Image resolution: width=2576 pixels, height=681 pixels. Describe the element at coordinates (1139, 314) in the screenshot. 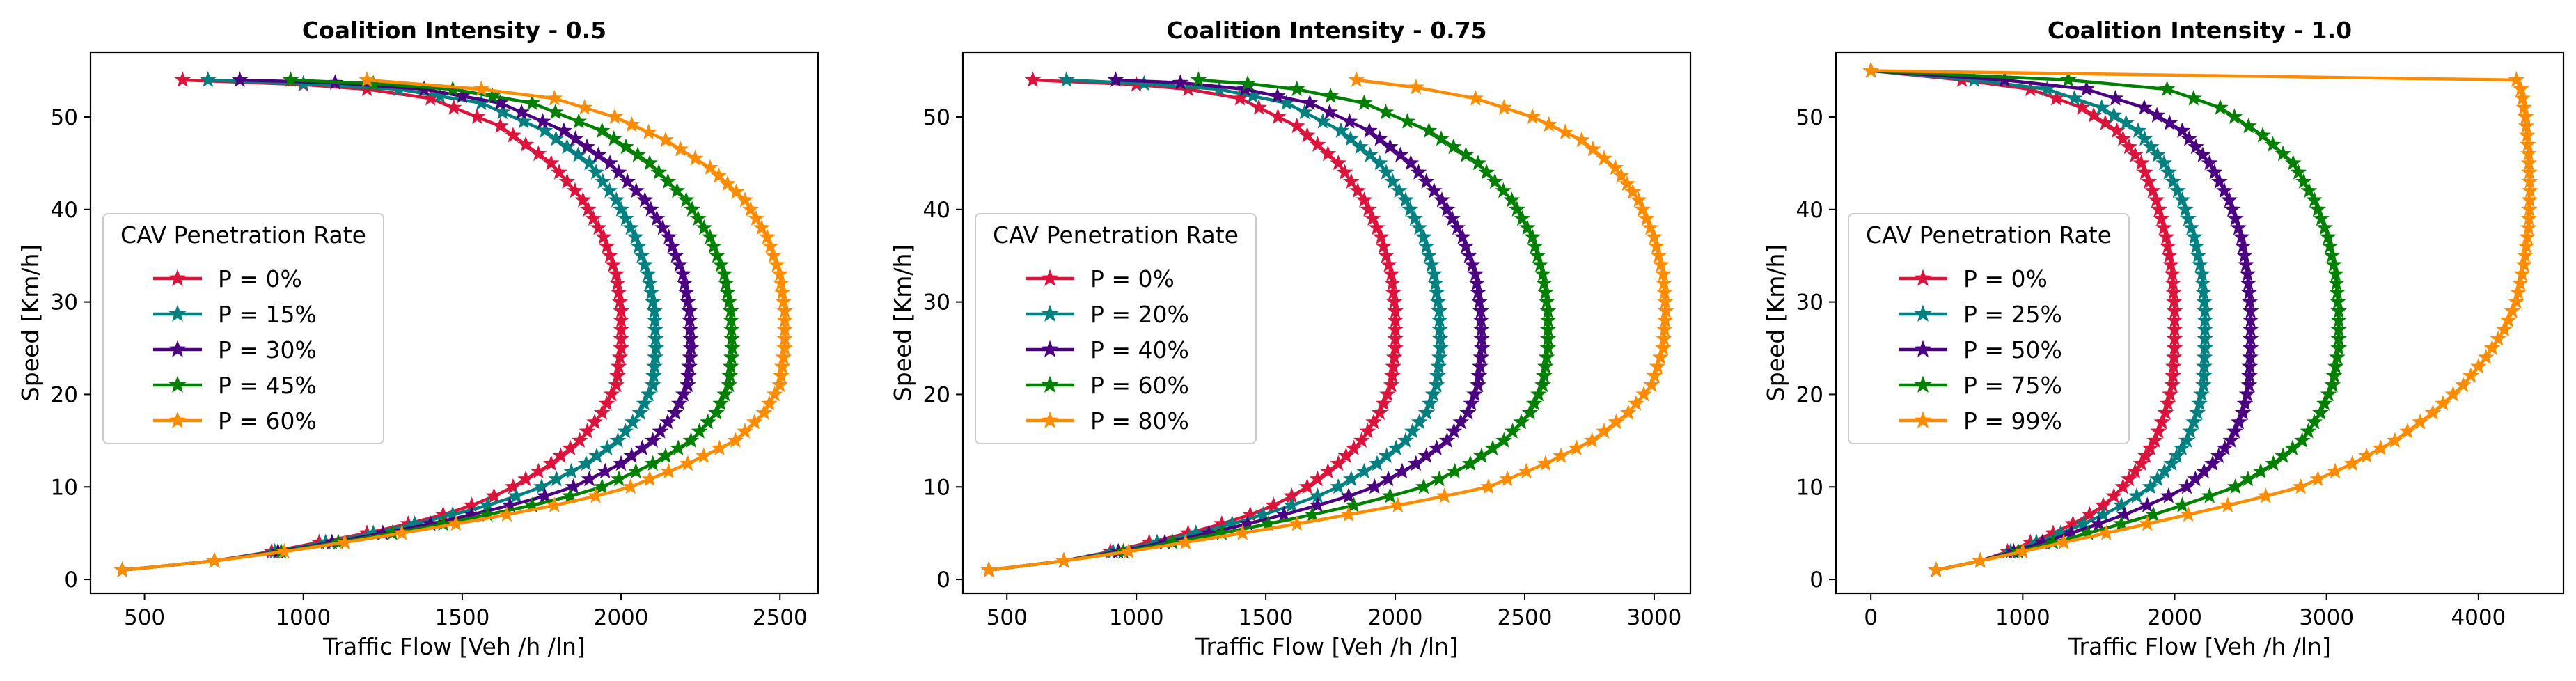

I see `legend-label: P = 20%` at that location.